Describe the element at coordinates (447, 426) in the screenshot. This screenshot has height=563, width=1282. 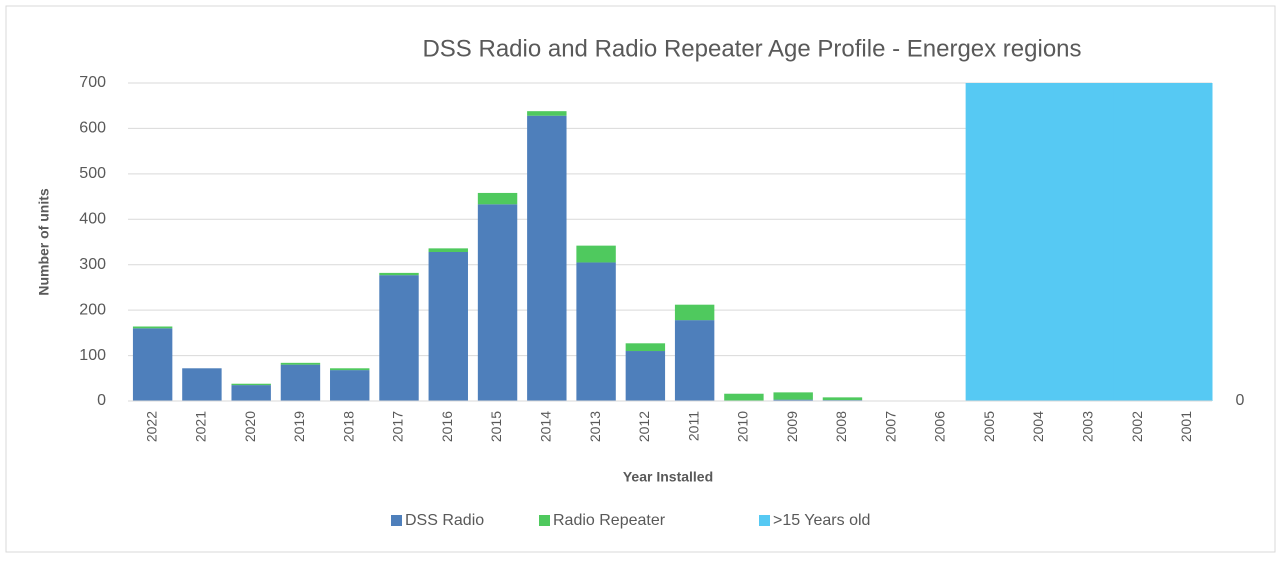
I see `x-tick-label: 2016` at that location.